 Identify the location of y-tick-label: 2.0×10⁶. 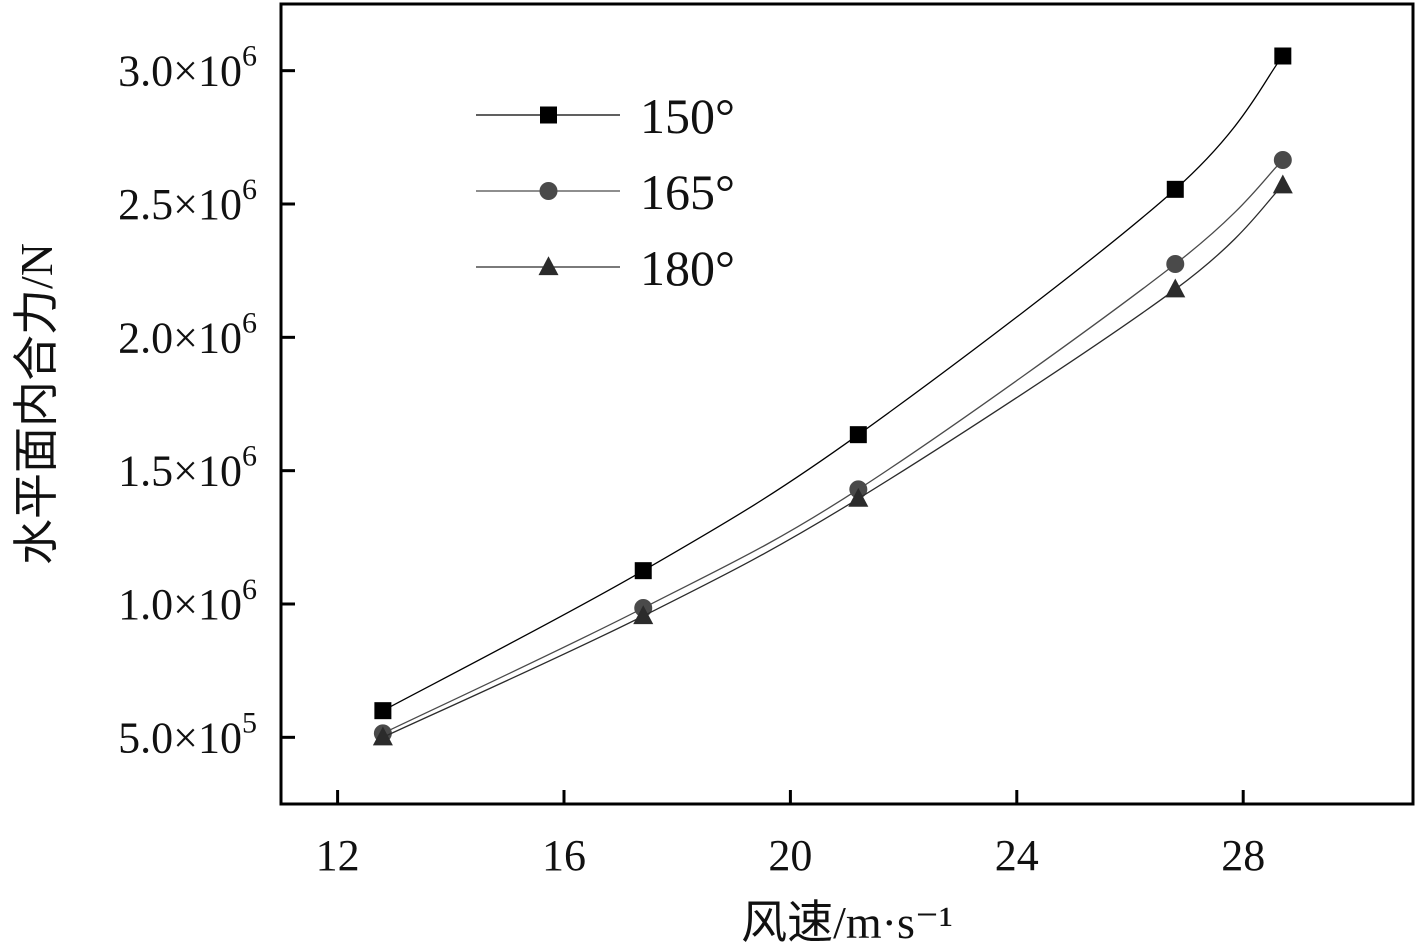
(187, 334).